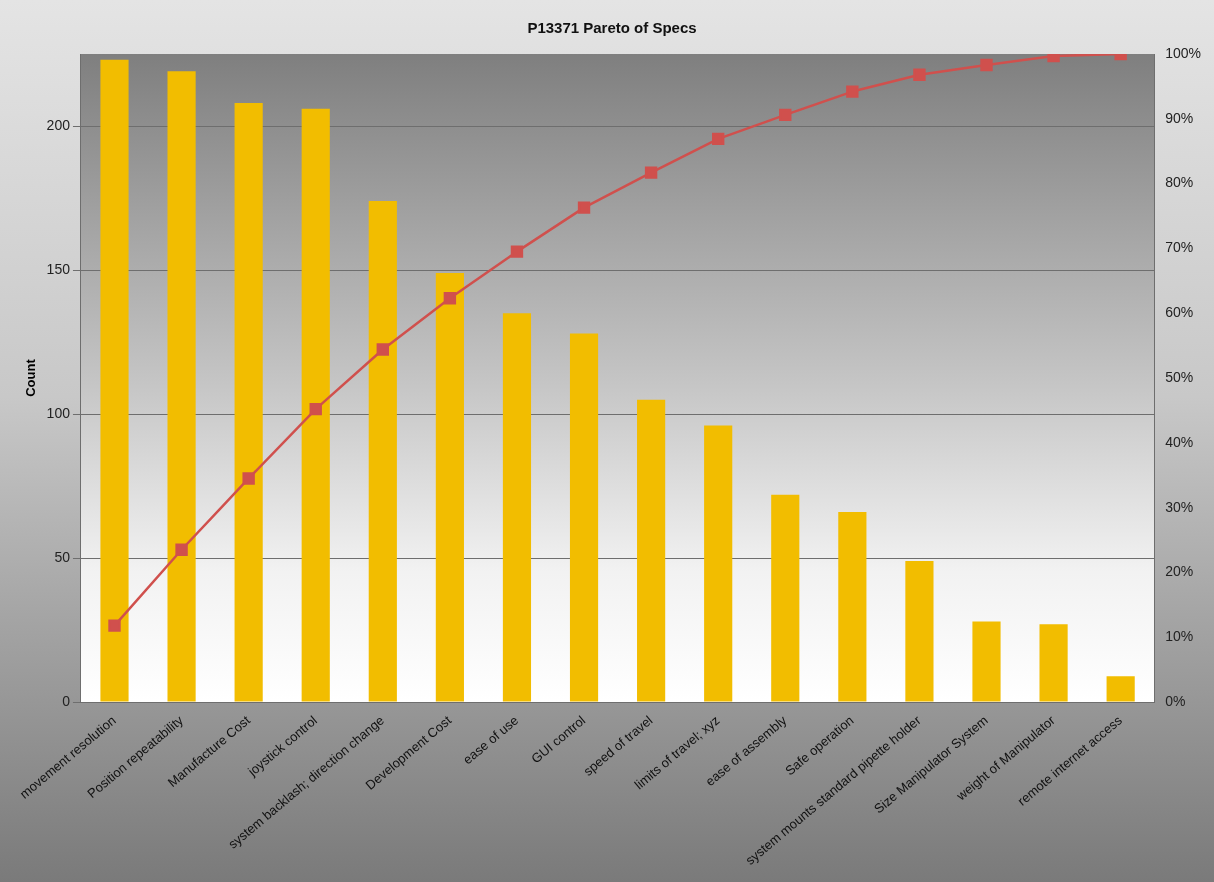 The width and height of the screenshot is (1214, 882). What do you see at coordinates (1179, 506) in the screenshot?
I see `y2-tick-label: 30%` at bounding box center [1179, 506].